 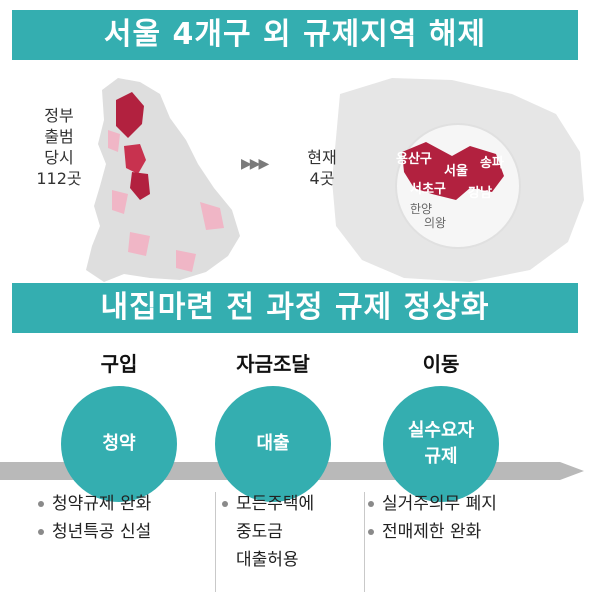 What do you see at coordinates (473, 504) in the screenshot?
I see `list-item: 실거주의무 폐지` at bounding box center [473, 504].